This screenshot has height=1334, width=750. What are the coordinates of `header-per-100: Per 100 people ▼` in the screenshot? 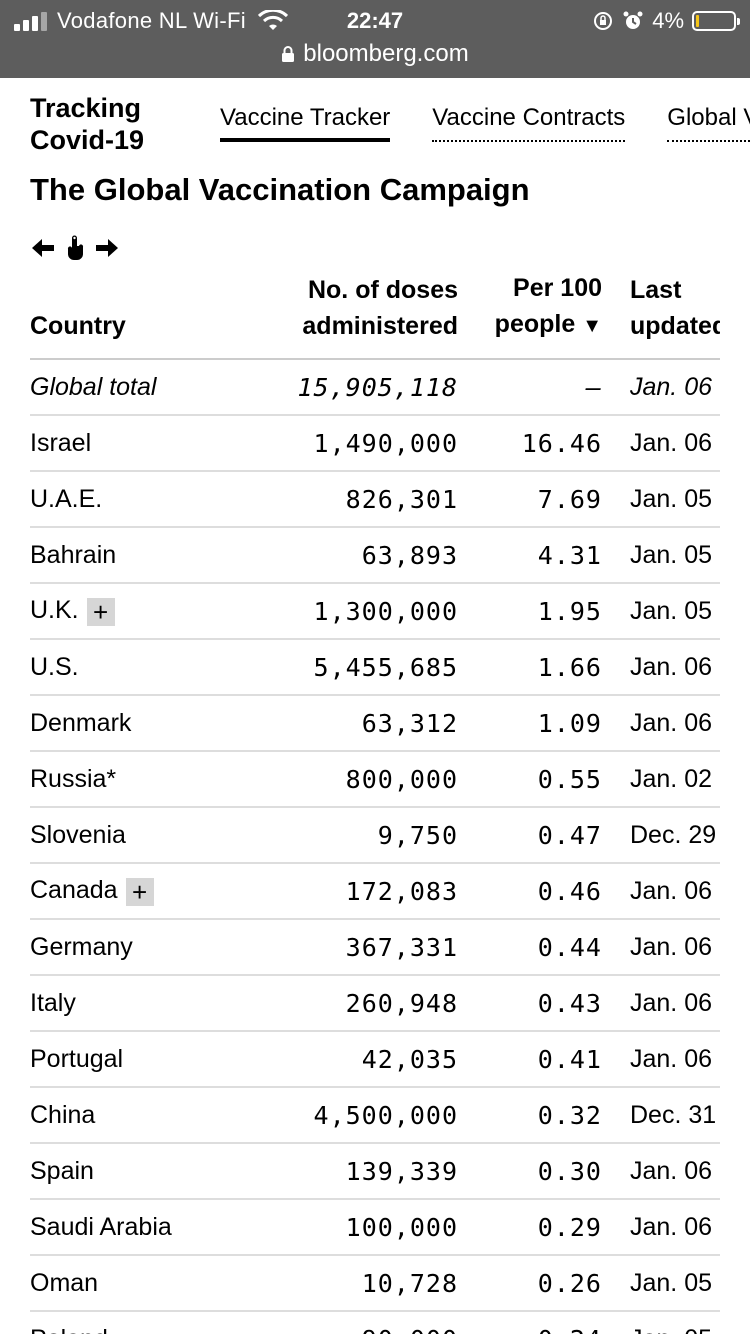 It's located at (530, 315).